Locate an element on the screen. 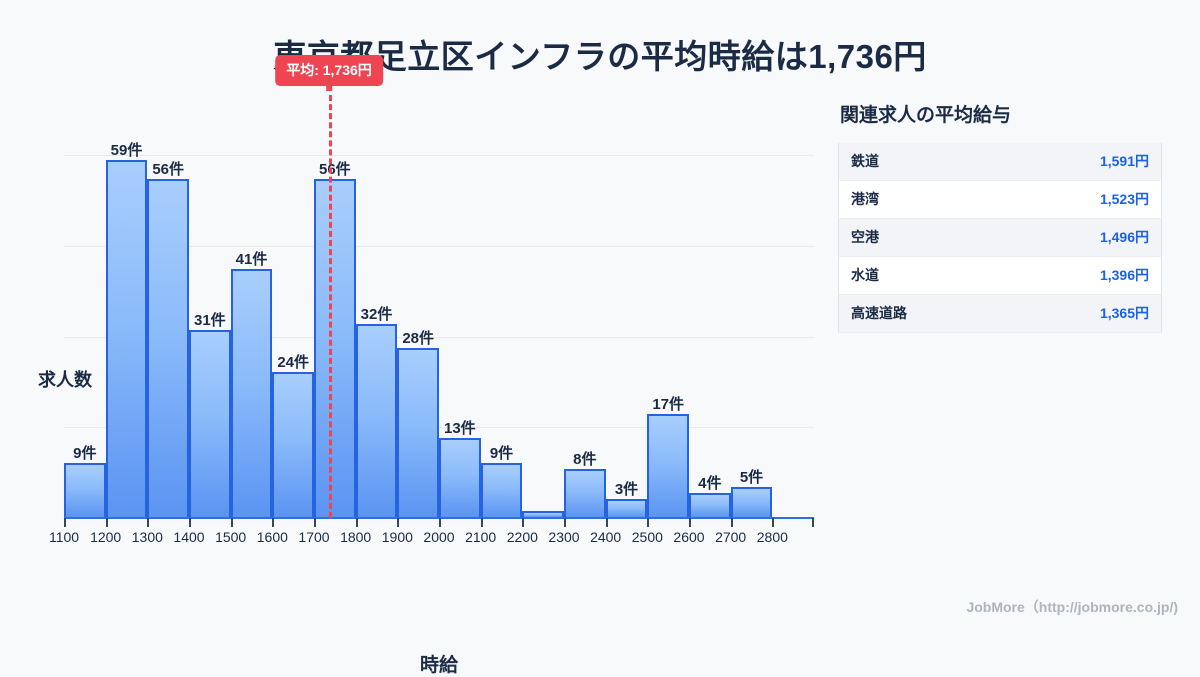 The height and width of the screenshot is (677, 1200). bar-value-label: 13件 is located at coordinates (459, 429).